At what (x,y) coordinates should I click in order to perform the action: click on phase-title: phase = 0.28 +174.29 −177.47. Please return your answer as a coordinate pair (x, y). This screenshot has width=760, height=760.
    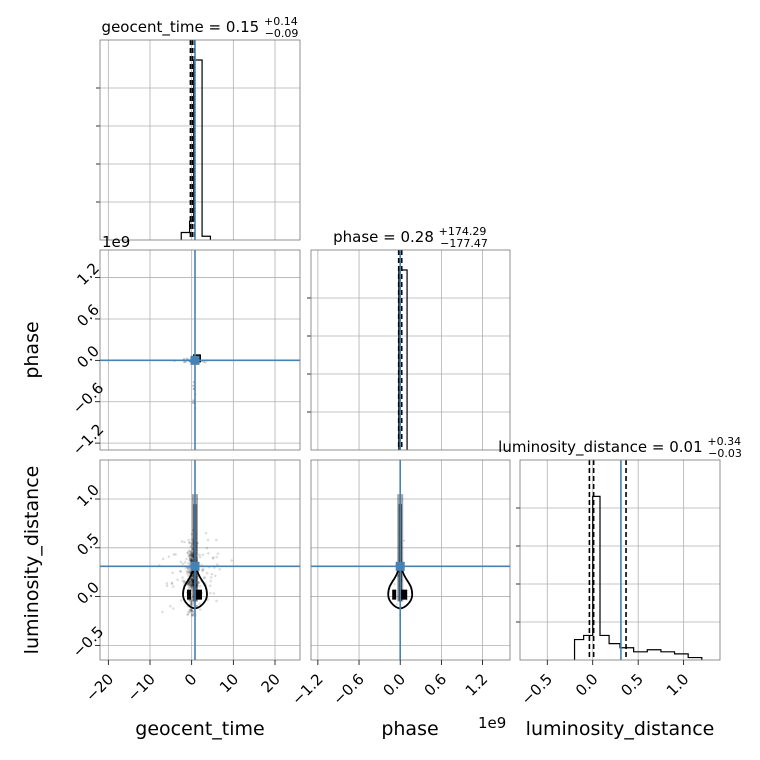
    Looking at the image, I should click on (410, 237).